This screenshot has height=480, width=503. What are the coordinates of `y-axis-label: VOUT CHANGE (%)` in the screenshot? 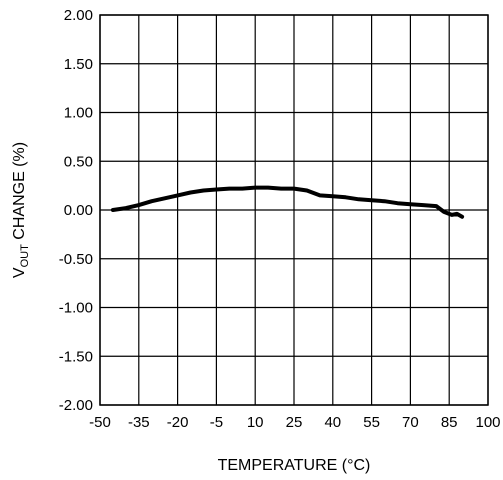 It's located at (21, 210).